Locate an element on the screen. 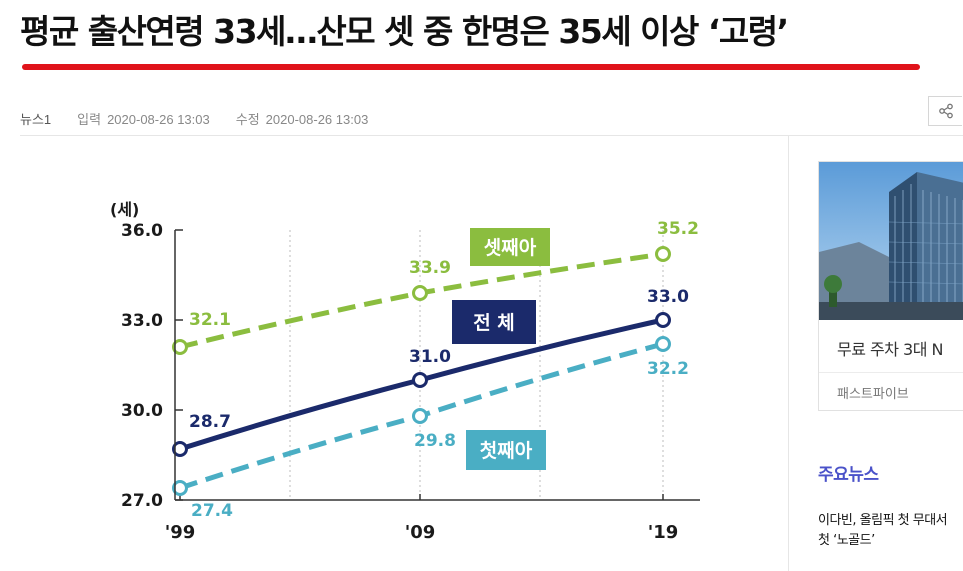 The image size is (963, 571). share-button is located at coordinates (945, 111).